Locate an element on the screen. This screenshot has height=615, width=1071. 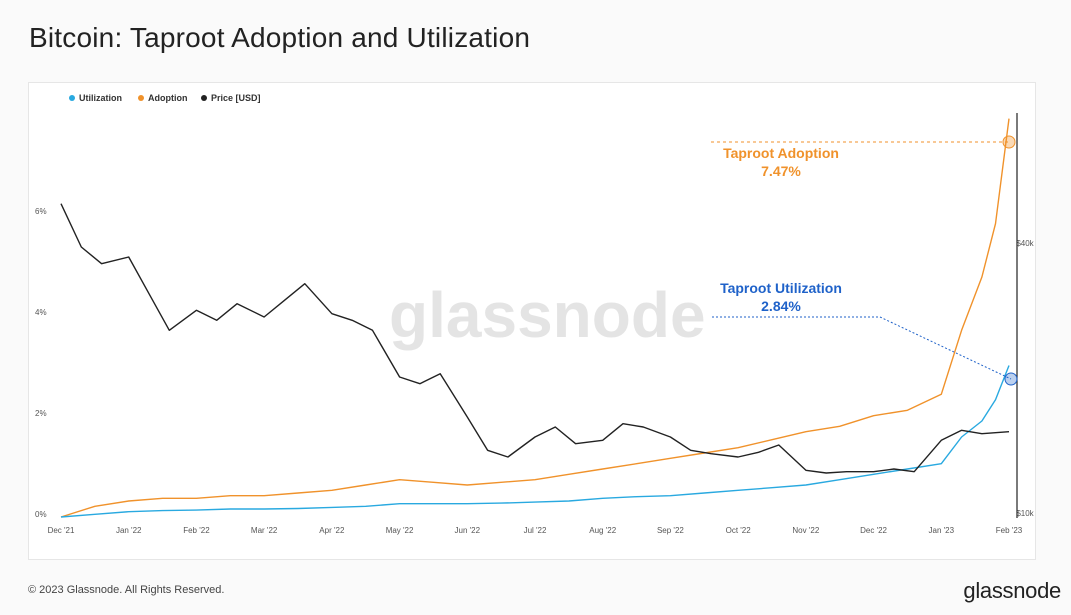
x-tick-label: Jan '22 is located at coordinates (129, 530).